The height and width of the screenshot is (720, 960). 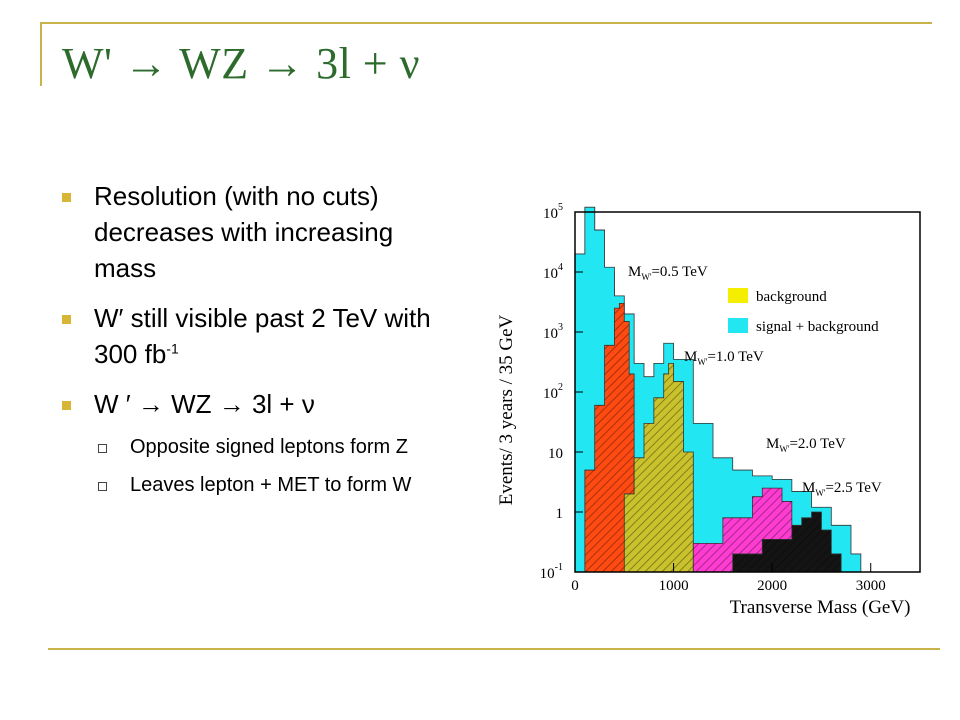 What do you see at coordinates (494, 649) in the screenshot?
I see `frame-bottom-rule` at bounding box center [494, 649].